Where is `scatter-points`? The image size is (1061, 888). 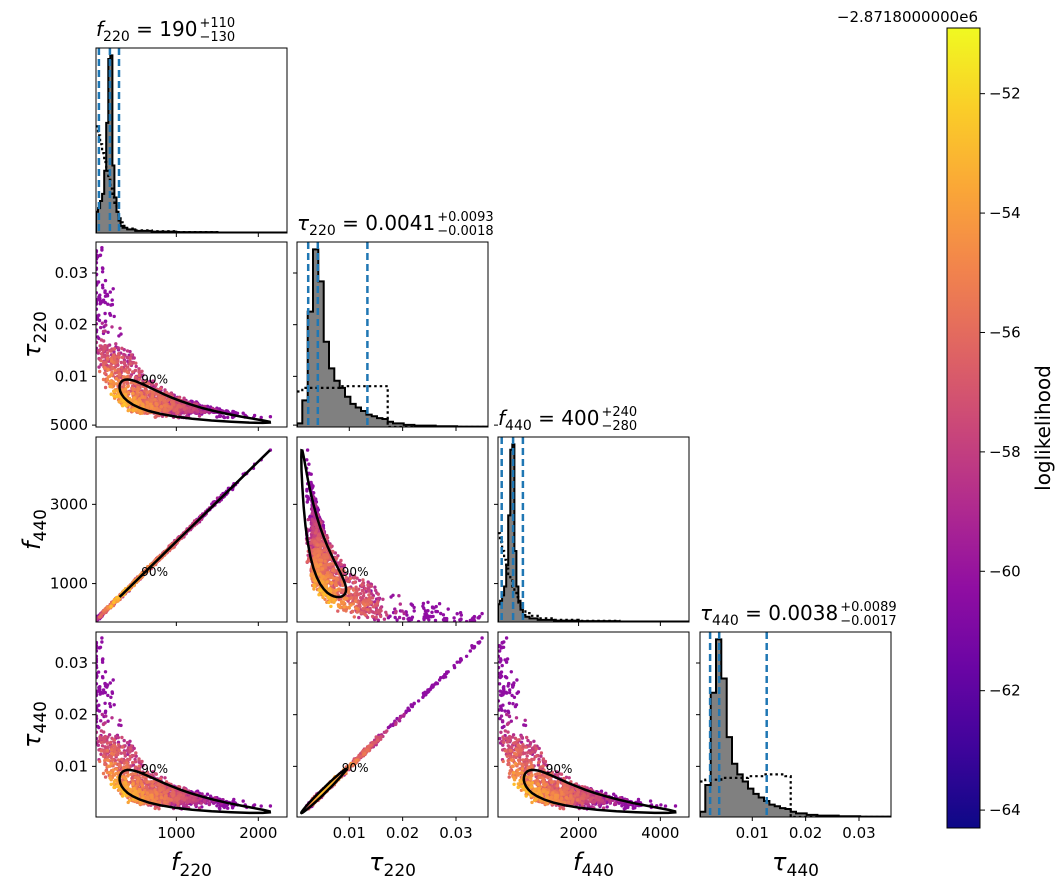
scatter-points is located at coordinates (394, 535).